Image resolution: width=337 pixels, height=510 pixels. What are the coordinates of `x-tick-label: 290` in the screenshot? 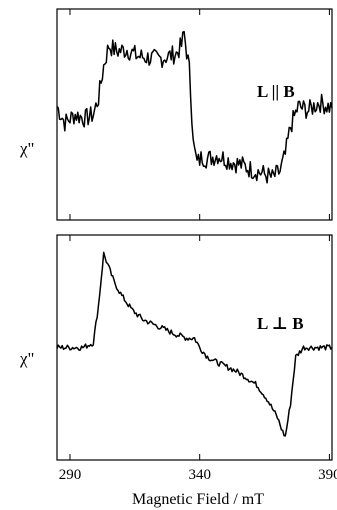 It's located at (70, 475).